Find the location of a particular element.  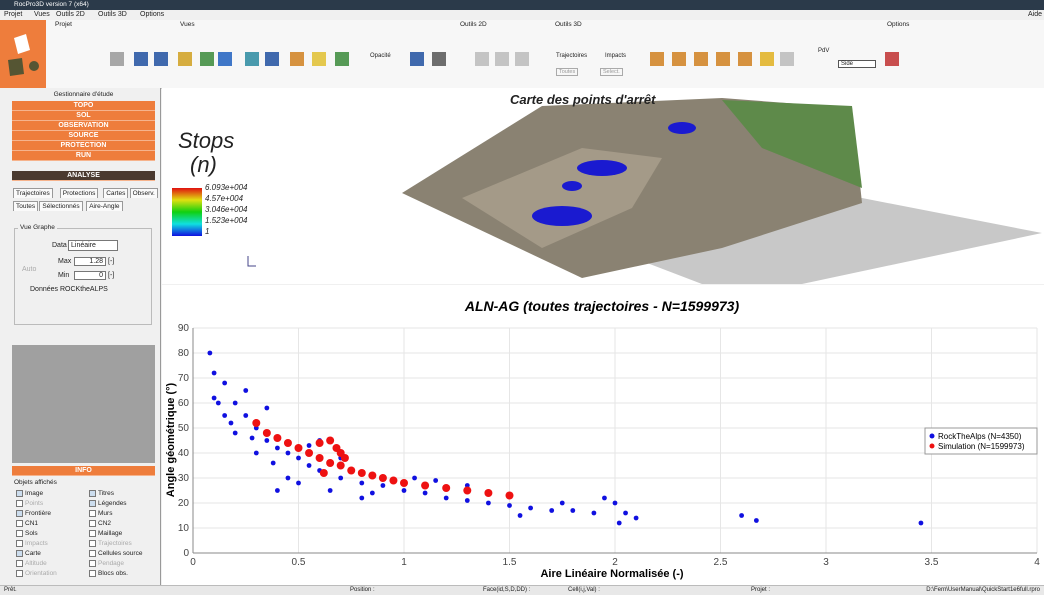

input: 1.28 is located at coordinates (90, 261).